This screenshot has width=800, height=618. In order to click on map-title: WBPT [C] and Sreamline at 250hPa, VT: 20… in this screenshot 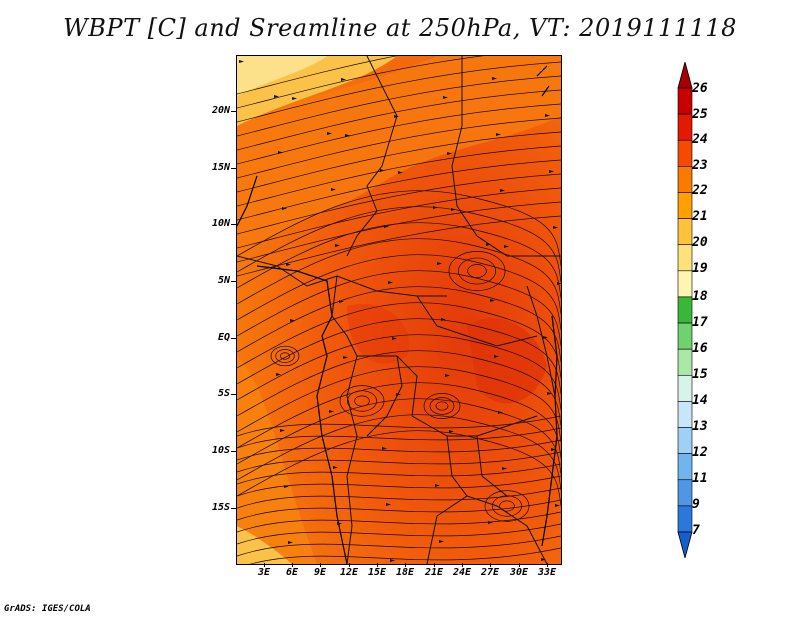, I will do `click(400, 28)`.